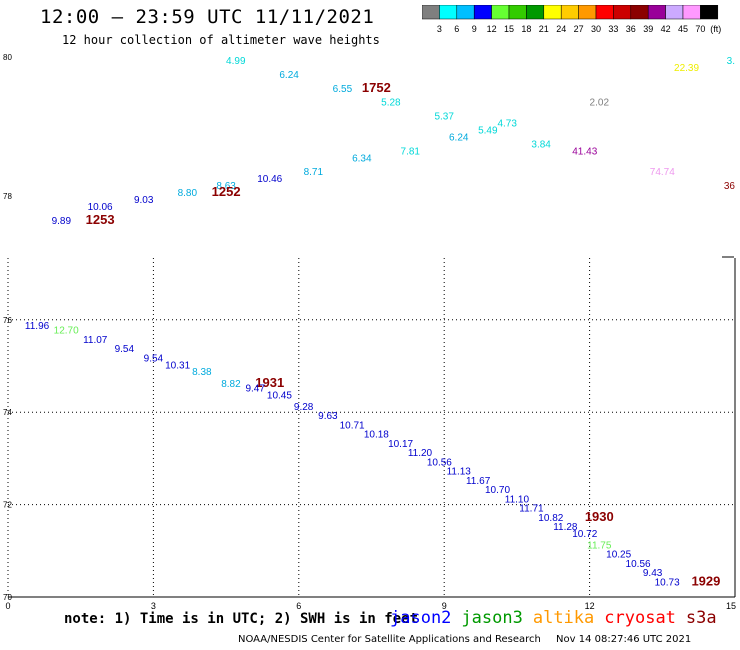  What do you see at coordinates (444, 606) in the screenshot?
I see `x-tick-label: 9` at bounding box center [444, 606].